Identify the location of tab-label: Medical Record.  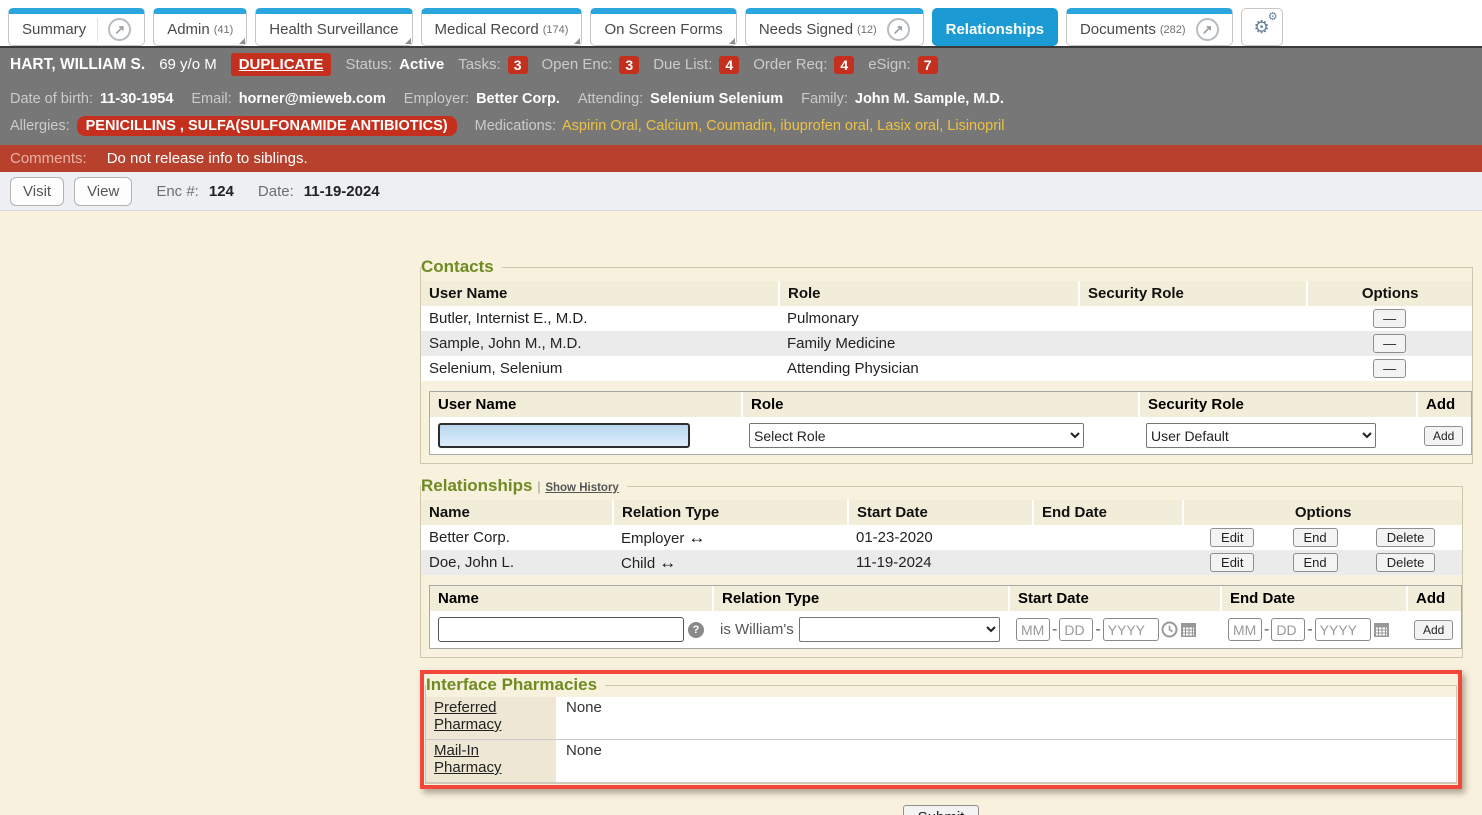
(486, 29).